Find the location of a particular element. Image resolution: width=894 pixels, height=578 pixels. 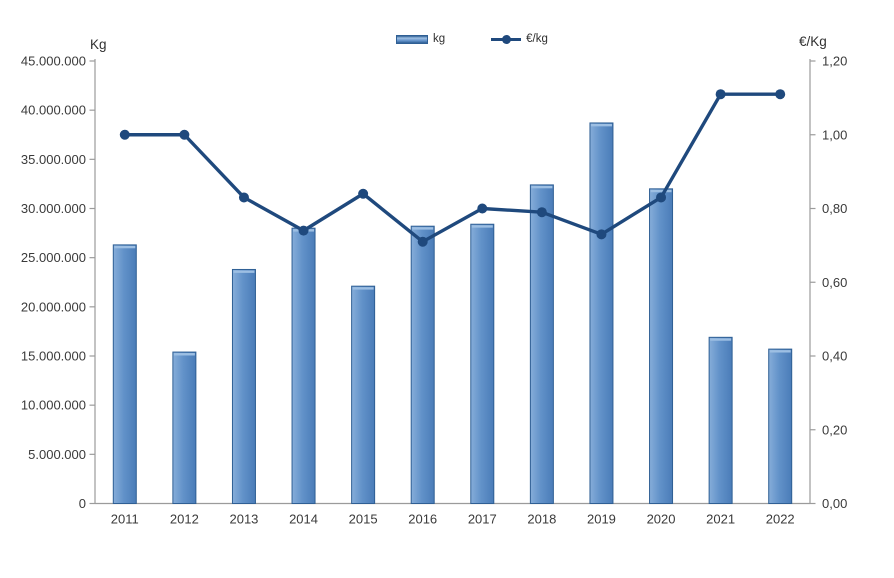

marker-2012 is located at coordinates (184, 134).